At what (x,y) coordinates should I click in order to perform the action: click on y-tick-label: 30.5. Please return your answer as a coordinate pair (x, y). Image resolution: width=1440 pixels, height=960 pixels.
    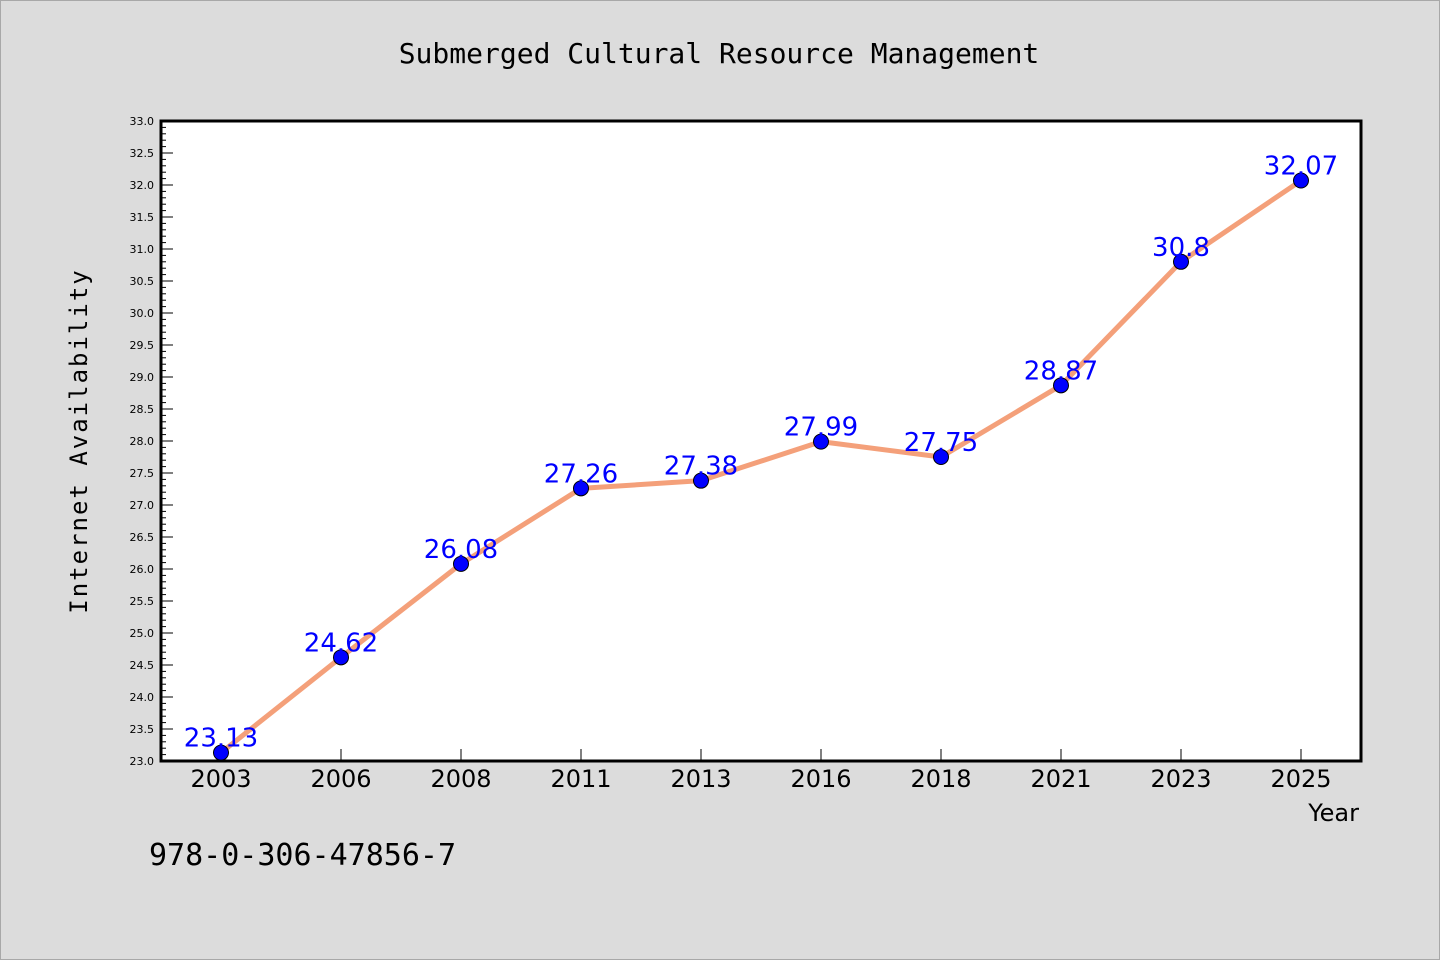
    Looking at the image, I should click on (142, 281).